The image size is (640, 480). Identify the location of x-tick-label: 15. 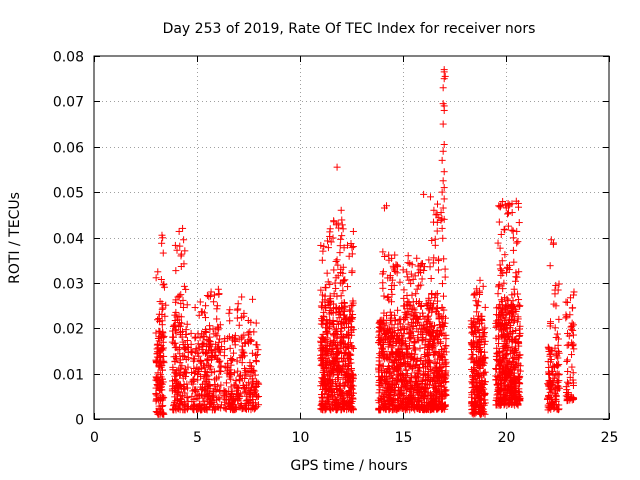
(404, 438).